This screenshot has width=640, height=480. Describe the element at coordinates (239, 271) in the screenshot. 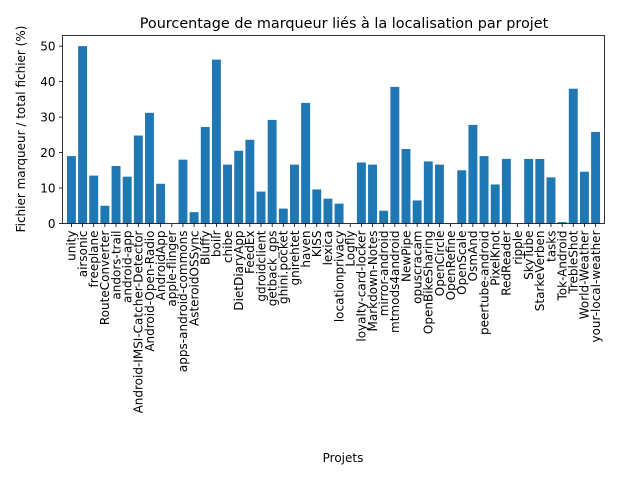

I see `x-tick-label: DietDiaryApp` at that location.